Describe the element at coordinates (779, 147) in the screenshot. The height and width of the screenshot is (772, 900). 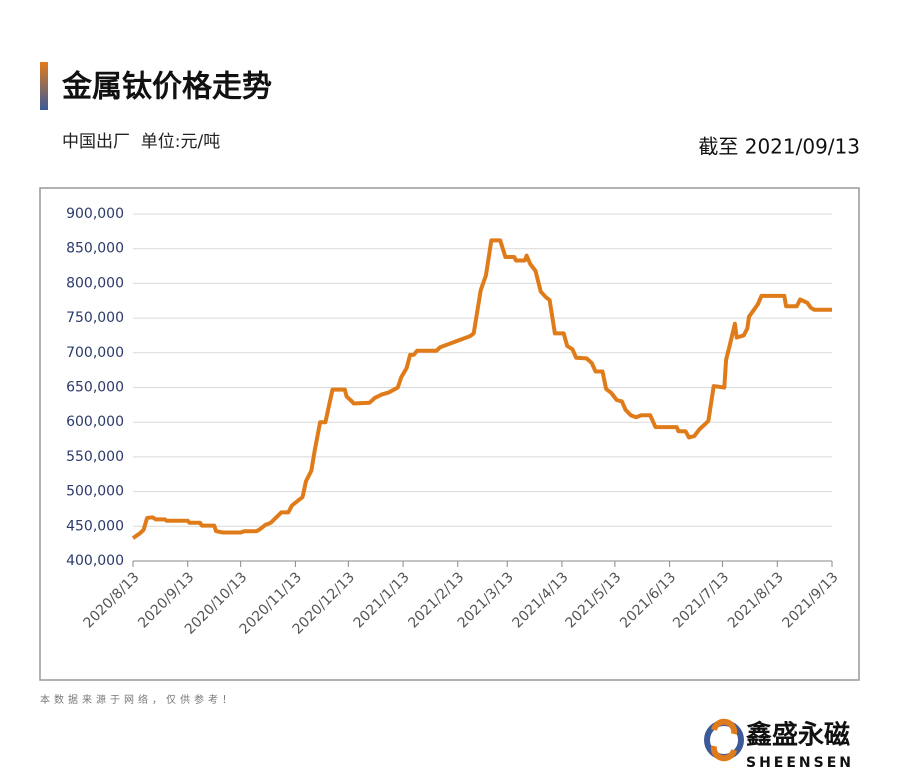
I see `date: 截至 2021/09/13` at that location.